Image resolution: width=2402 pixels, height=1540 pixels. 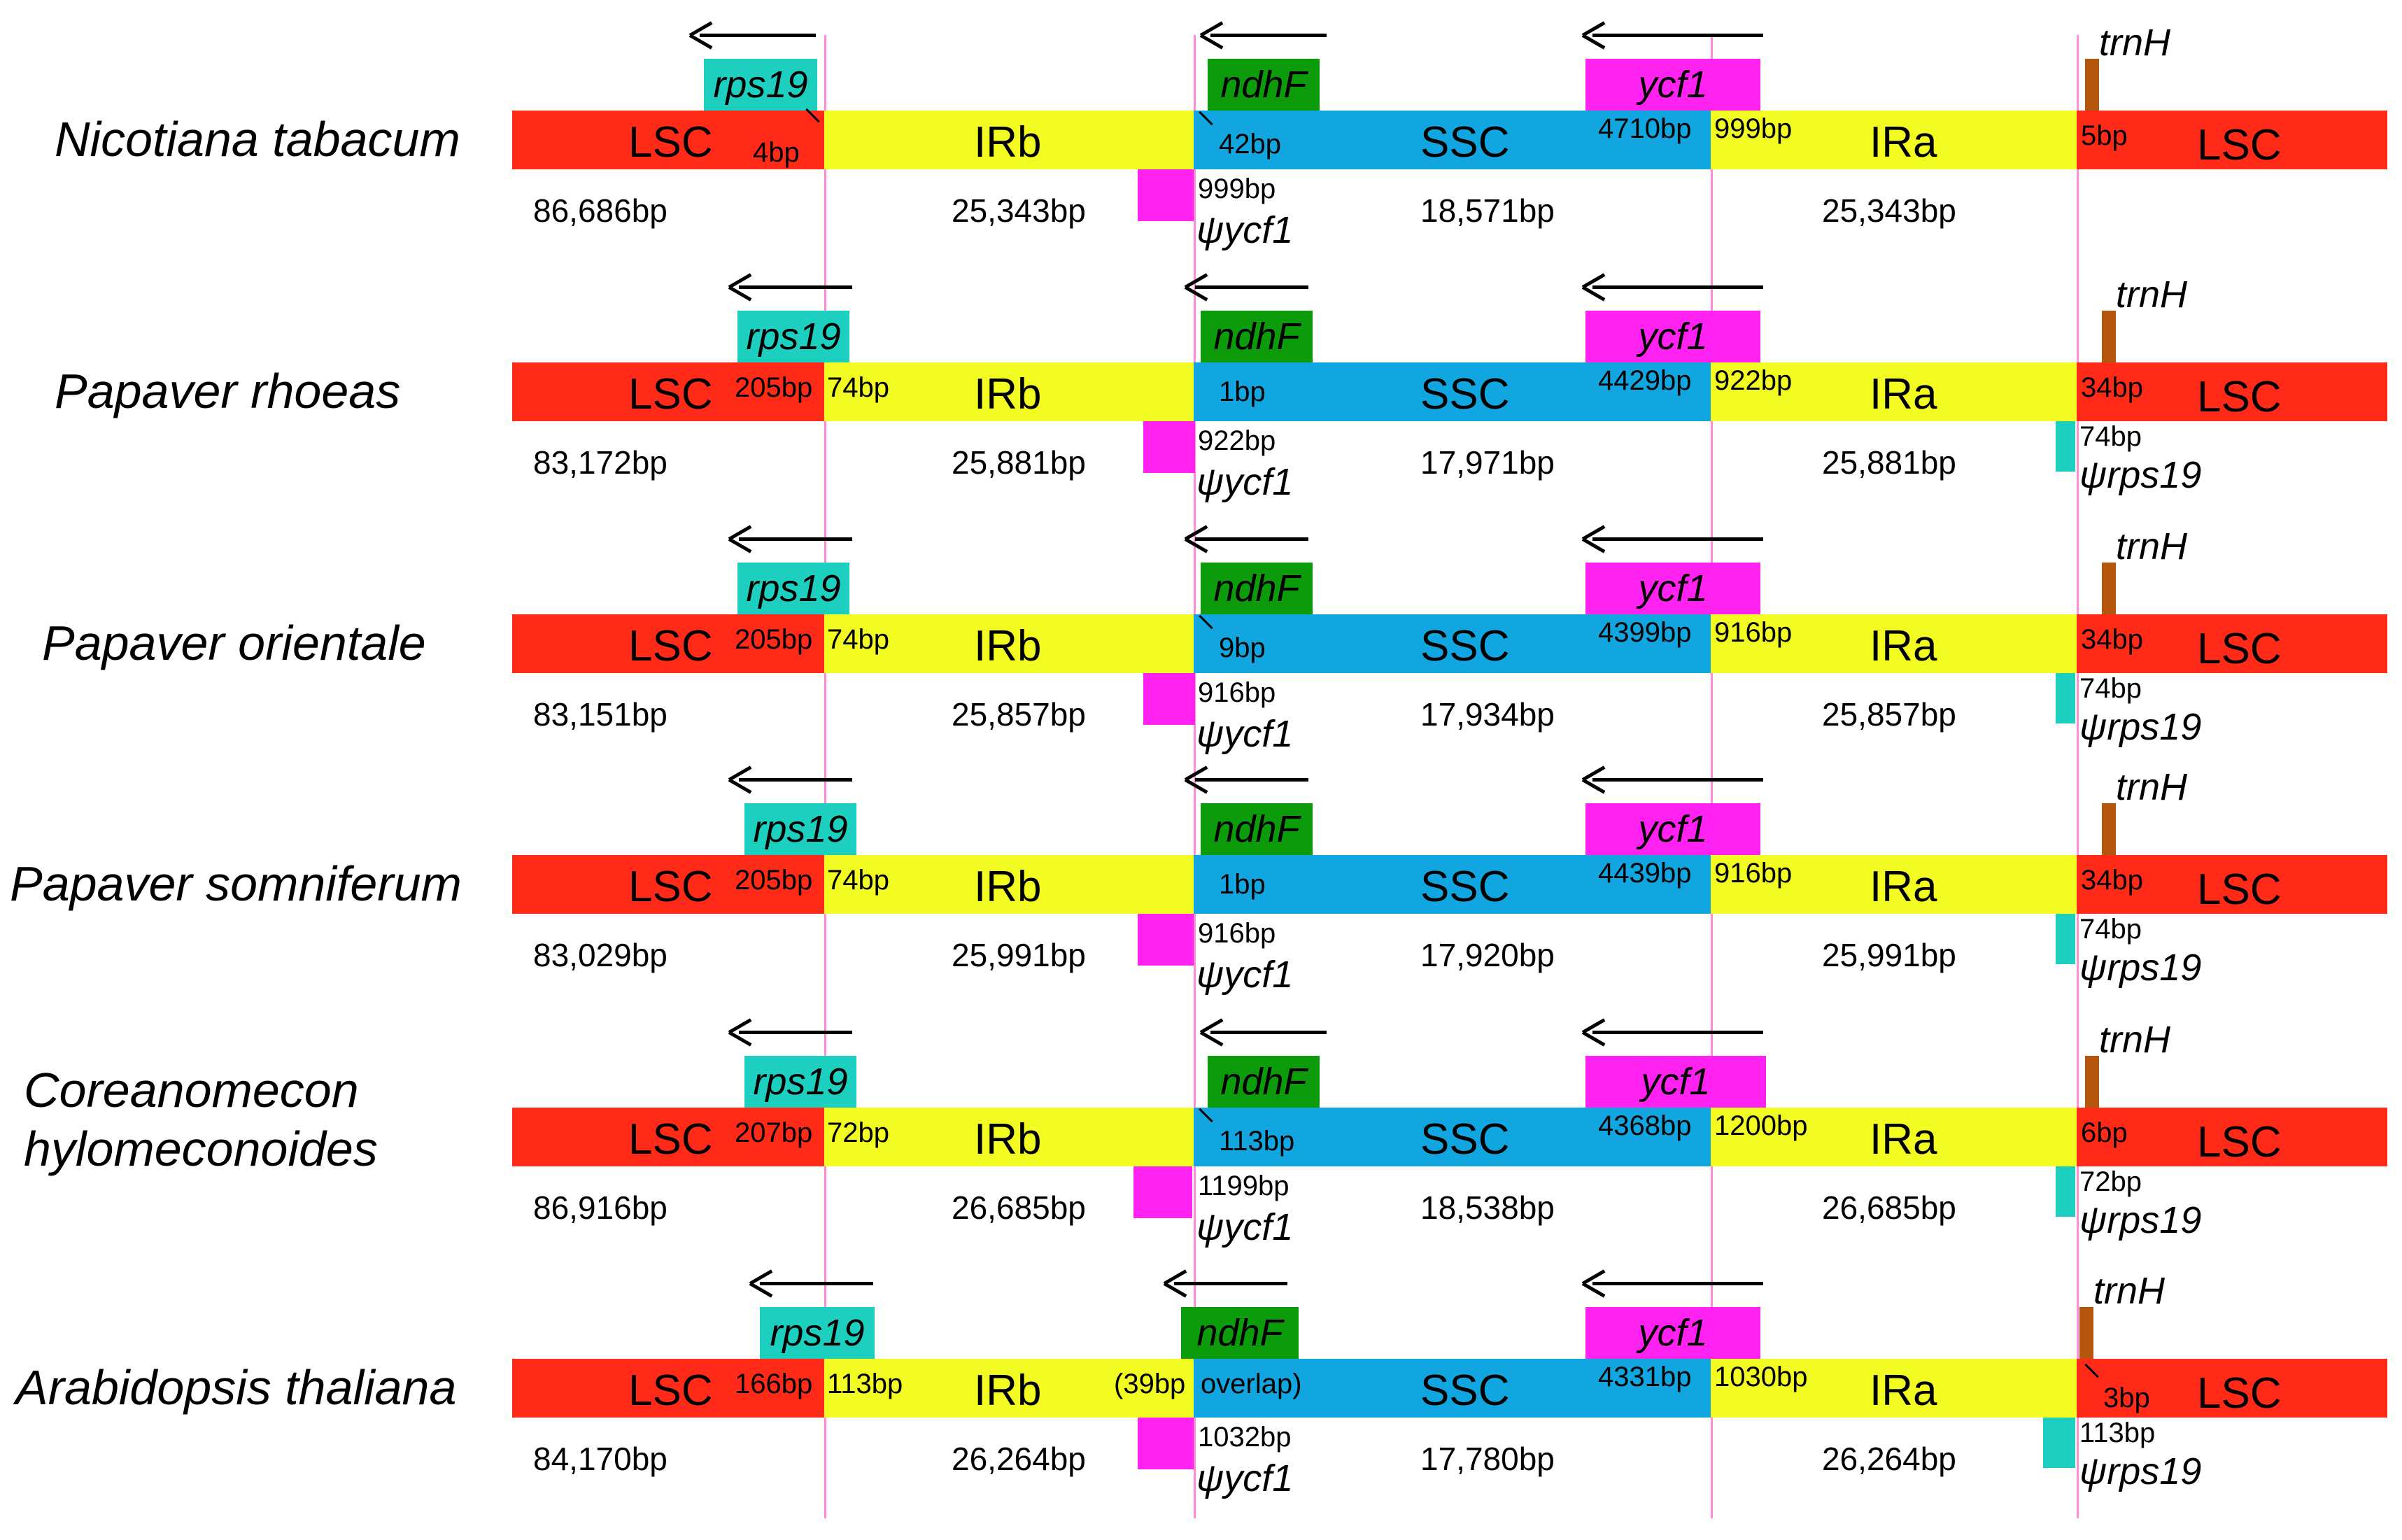 I want to click on ssc-length: 18,571bp, so click(x=1487, y=210).